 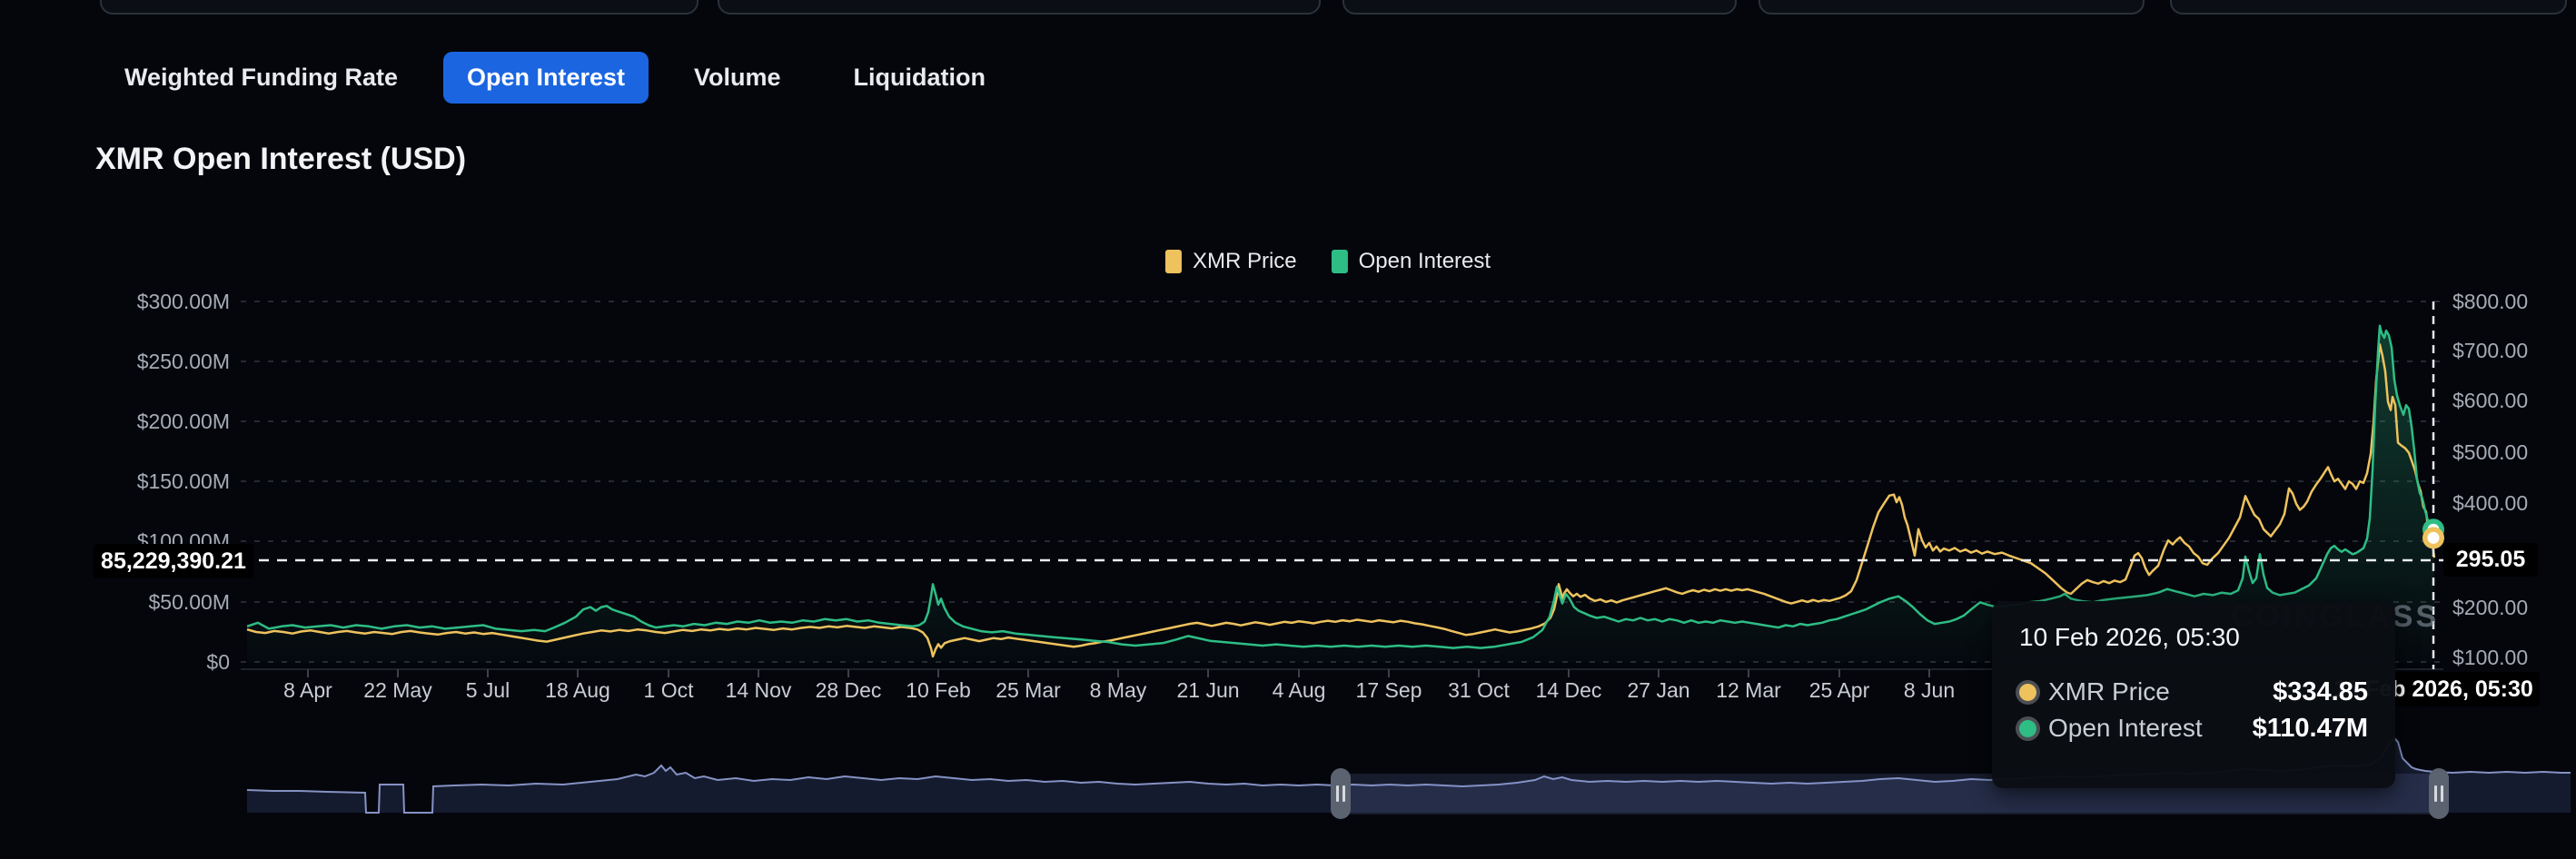 I want to click on x-axis-tick-label: 8 May, so click(x=1118, y=690).